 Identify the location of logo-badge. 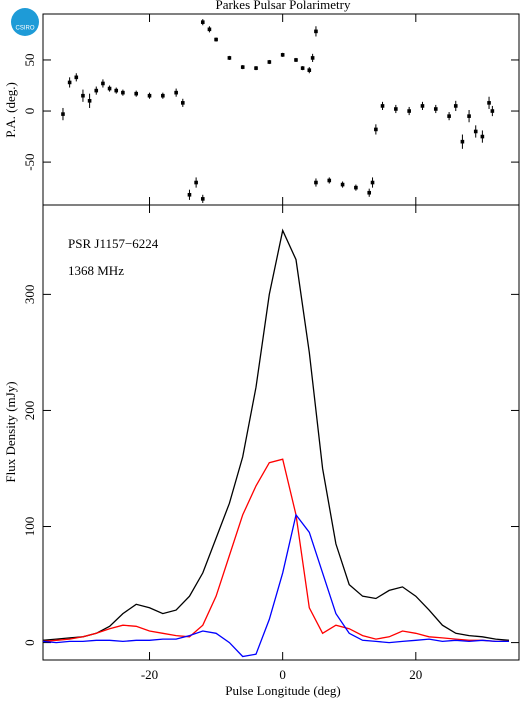
(25, 22).